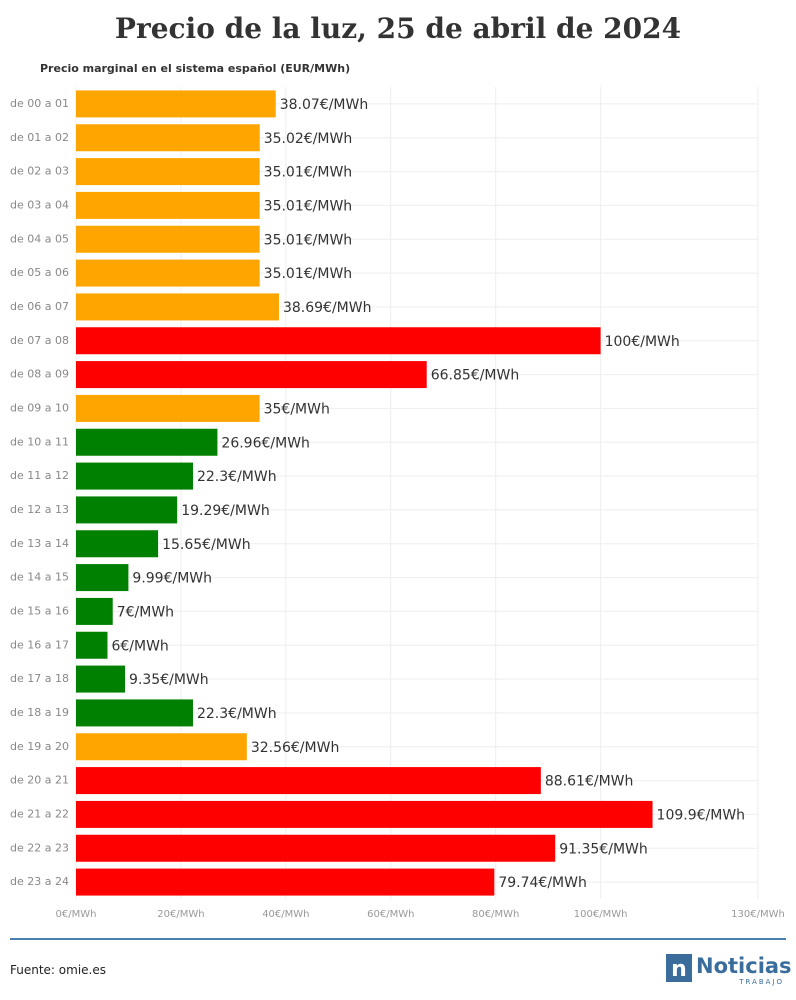 This screenshot has height=1000, width=796. Describe the element at coordinates (265, 443) in the screenshot. I see `value-label: 26.96€/MWh` at that location.